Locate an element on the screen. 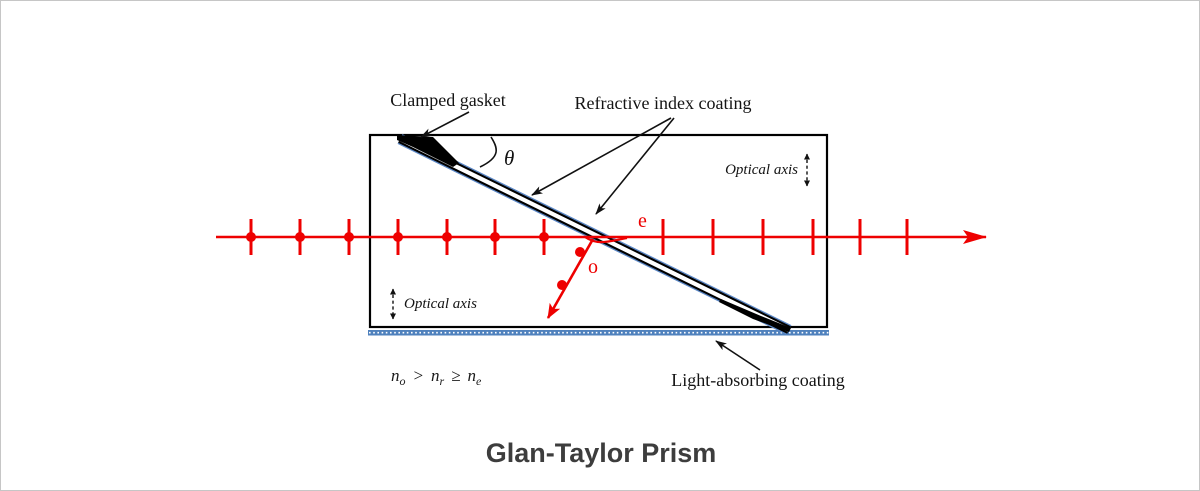 Image resolution: width=1200 pixels, height=491 pixels. e-ray-label: e is located at coordinates (642, 221).